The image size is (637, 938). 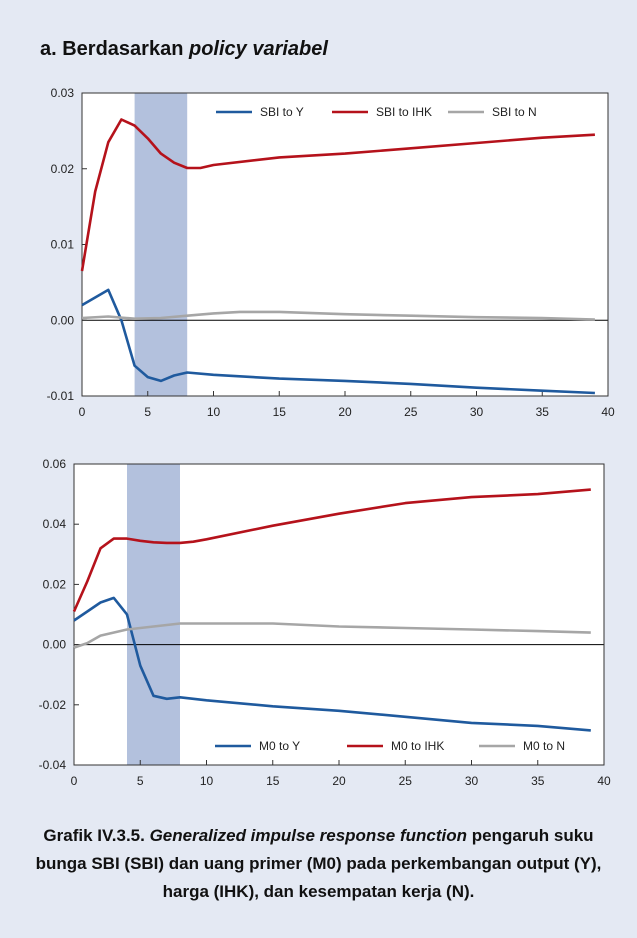 I want to click on y-tick-label: -0.02, so click(x=53, y=705).